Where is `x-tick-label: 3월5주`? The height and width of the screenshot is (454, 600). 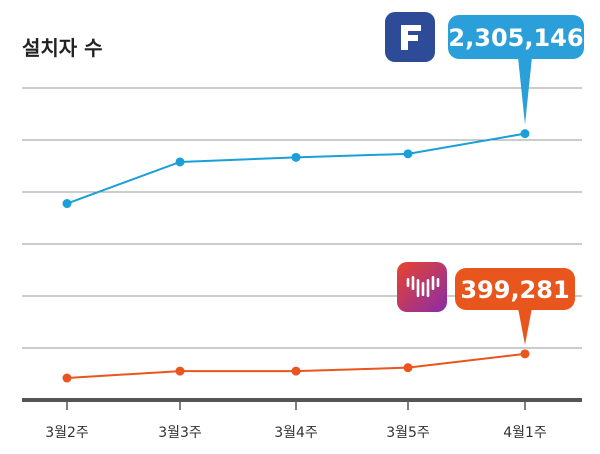
x-tick-label: 3월5주 is located at coordinates (408, 433).